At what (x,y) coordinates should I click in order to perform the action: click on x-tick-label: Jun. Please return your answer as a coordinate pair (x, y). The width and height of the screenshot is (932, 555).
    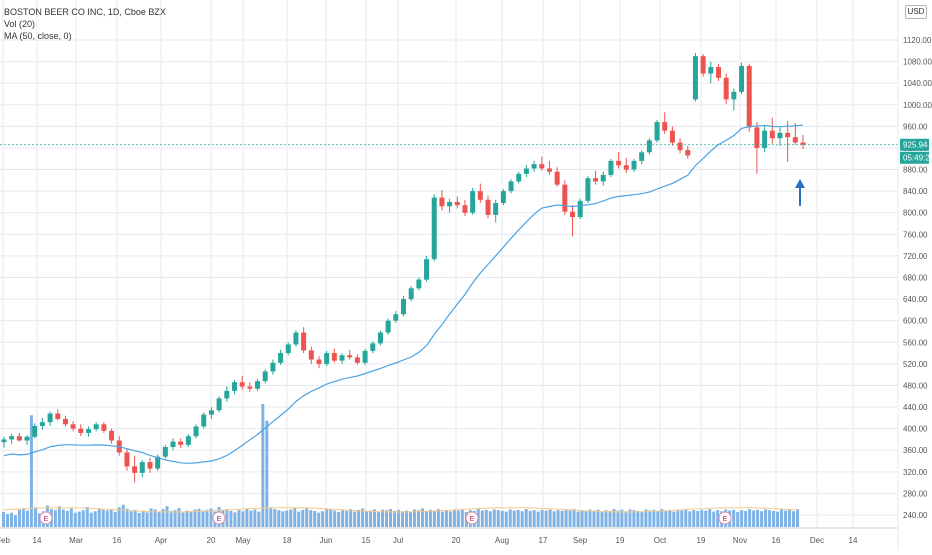
    Looking at the image, I should click on (326, 540).